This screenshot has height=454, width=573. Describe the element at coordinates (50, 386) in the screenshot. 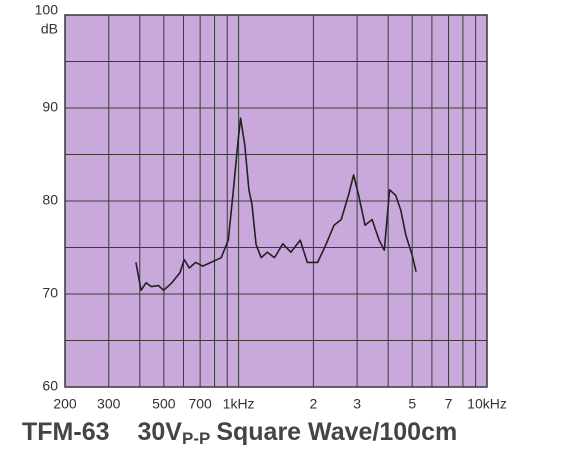

I see `y-tick-label: 60` at that location.